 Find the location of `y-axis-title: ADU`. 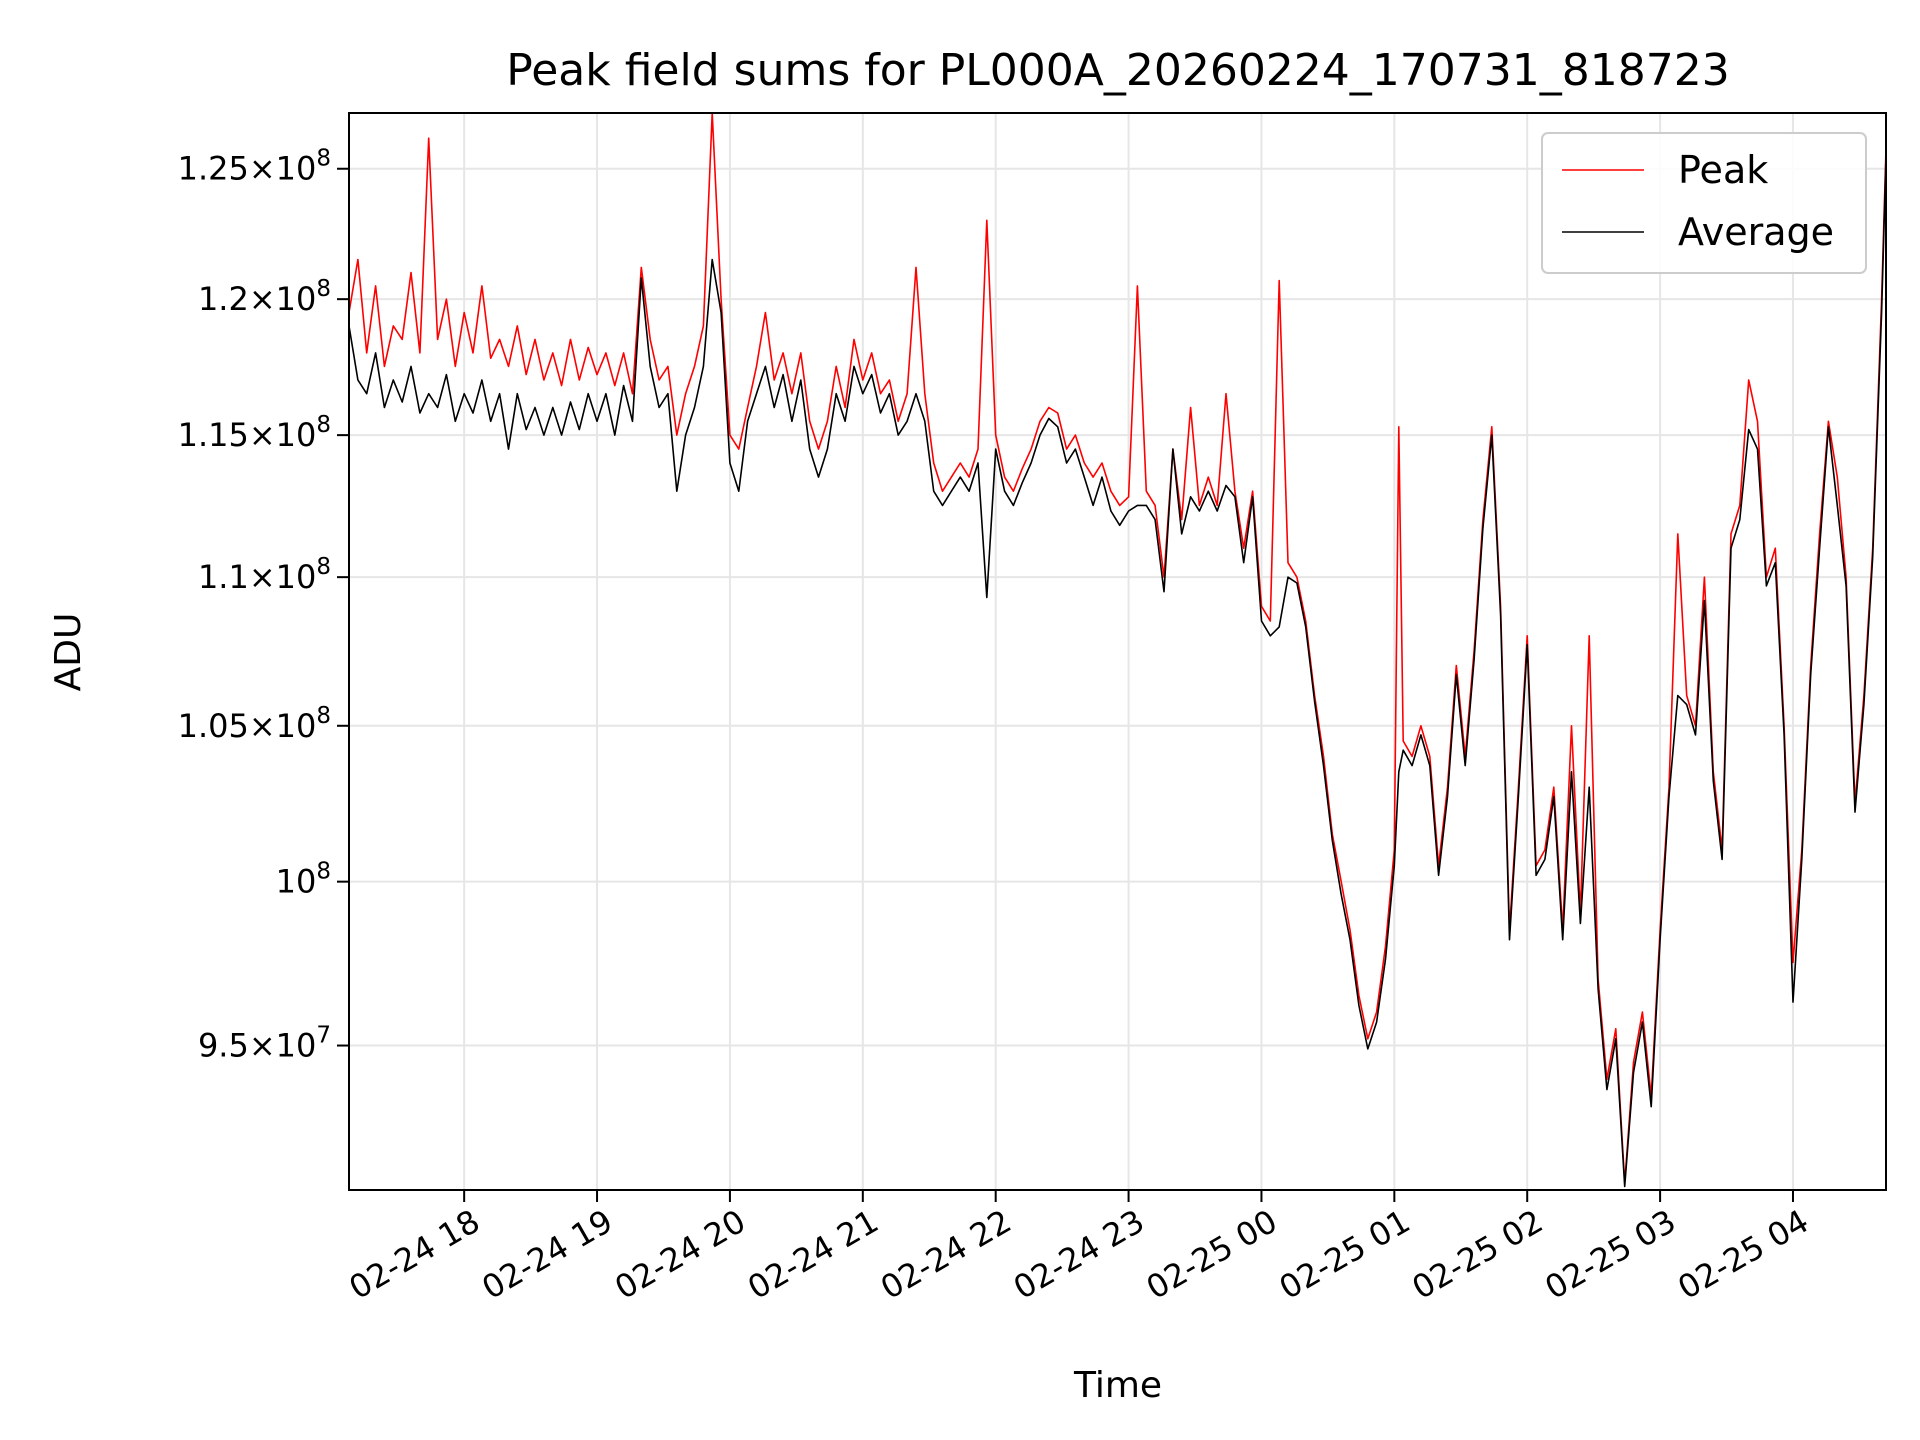

y-axis-title: ADU is located at coordinates (68, 652).